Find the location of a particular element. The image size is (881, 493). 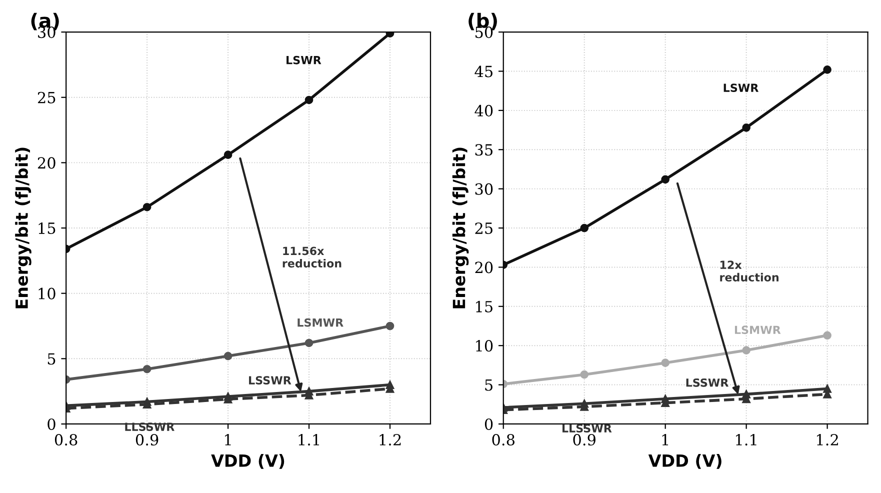

annotation: 11.56x reduction is located at coordinates (312, 257).